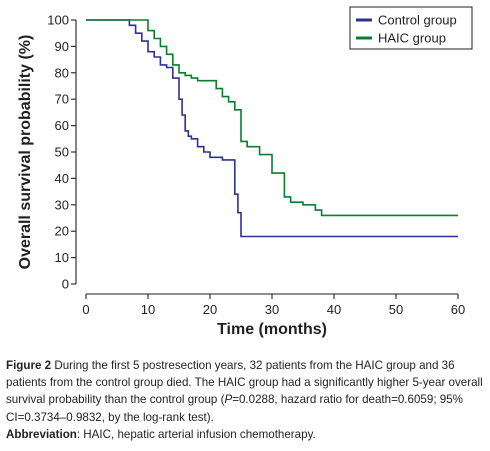 This screenshot has height=451, width=490. Describe the element at coordinates (29, 365) in the screenshot. I see `figure-label: Figure 2` at that location.